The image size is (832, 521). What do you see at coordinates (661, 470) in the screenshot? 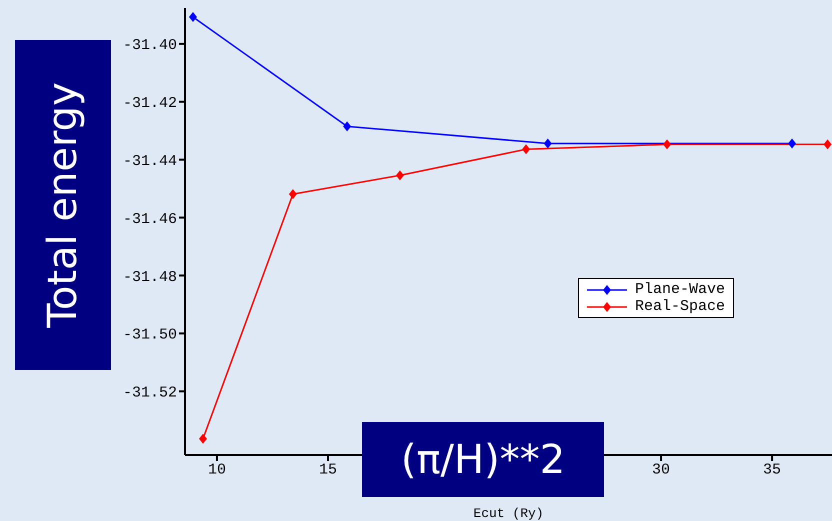
I see `x-tick-label: 30` at bounding box center [661, 470].